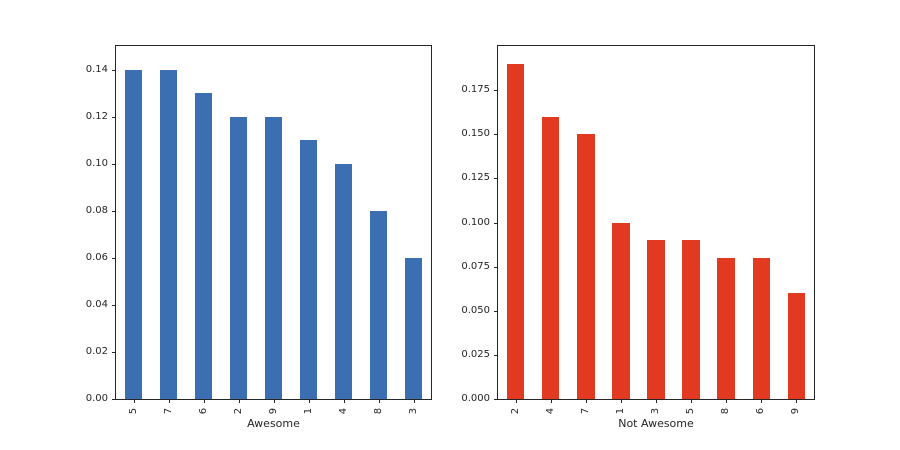 The width and height of the screenshot is (900, 450). I want to click on y-tick-label: 0.14, so click(96, 69).